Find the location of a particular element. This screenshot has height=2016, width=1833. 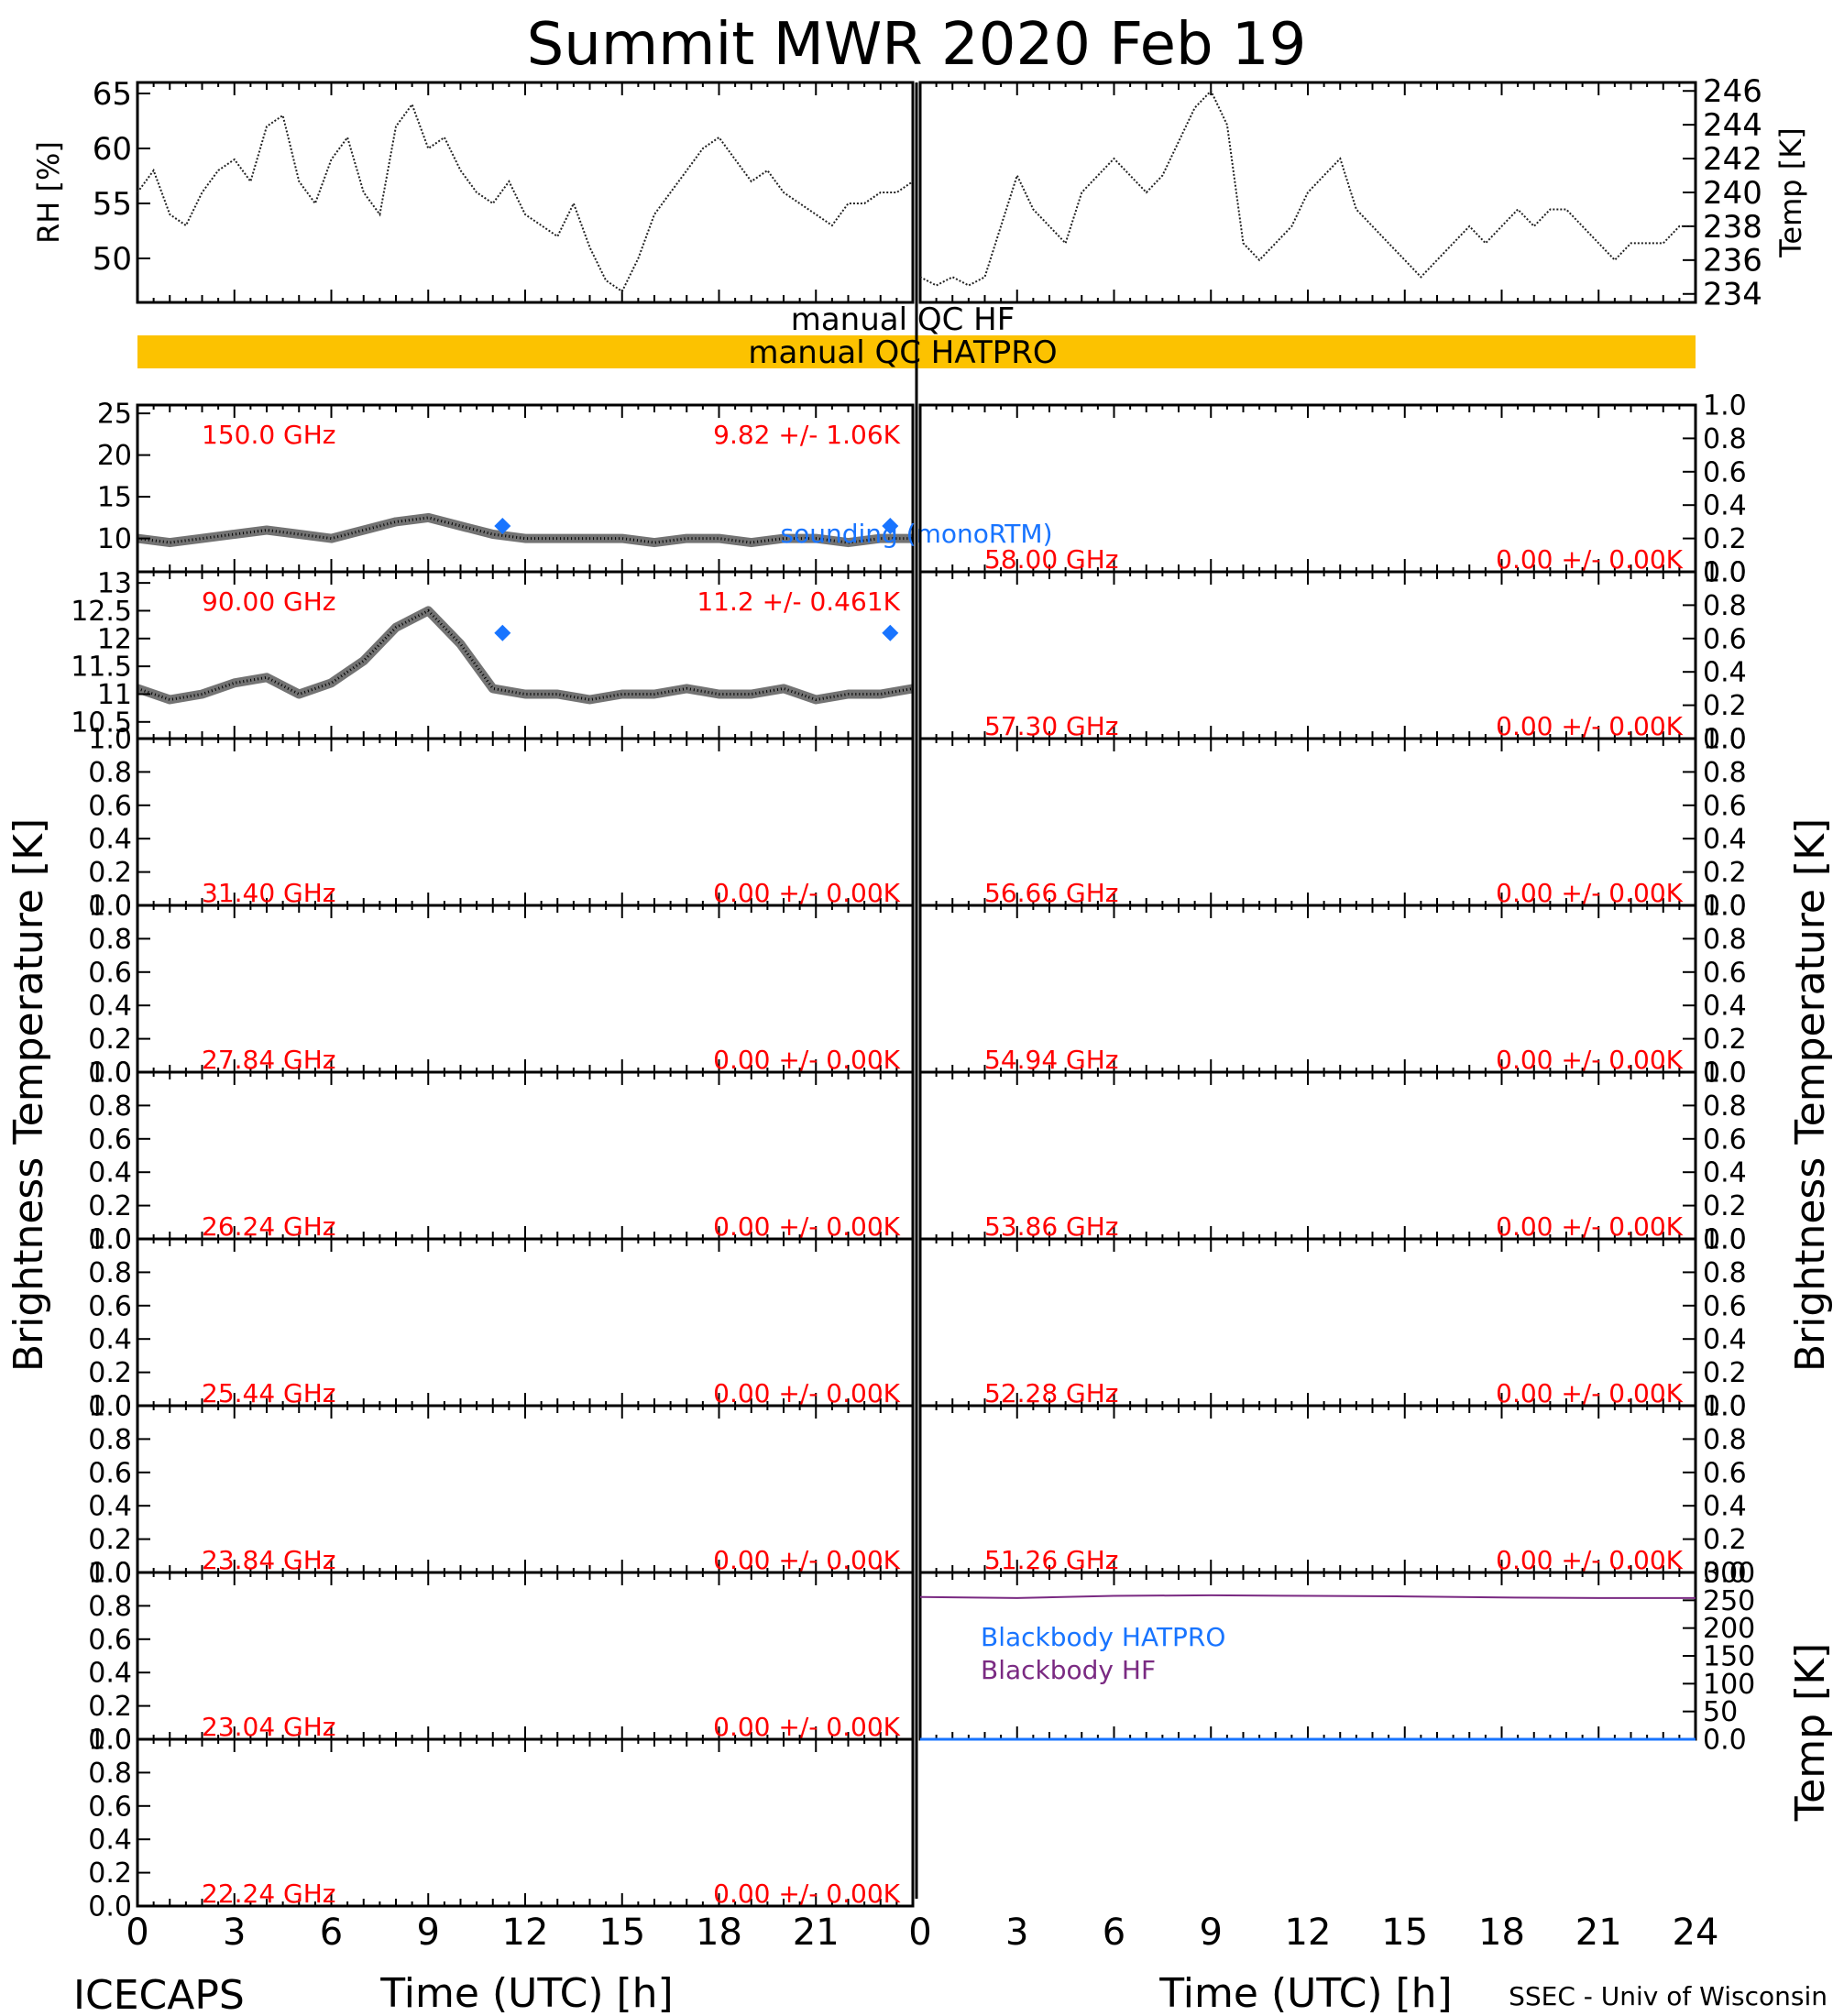

legend-blackbody-hf: Blackbody HF is located at coordinates (1068, 1670).